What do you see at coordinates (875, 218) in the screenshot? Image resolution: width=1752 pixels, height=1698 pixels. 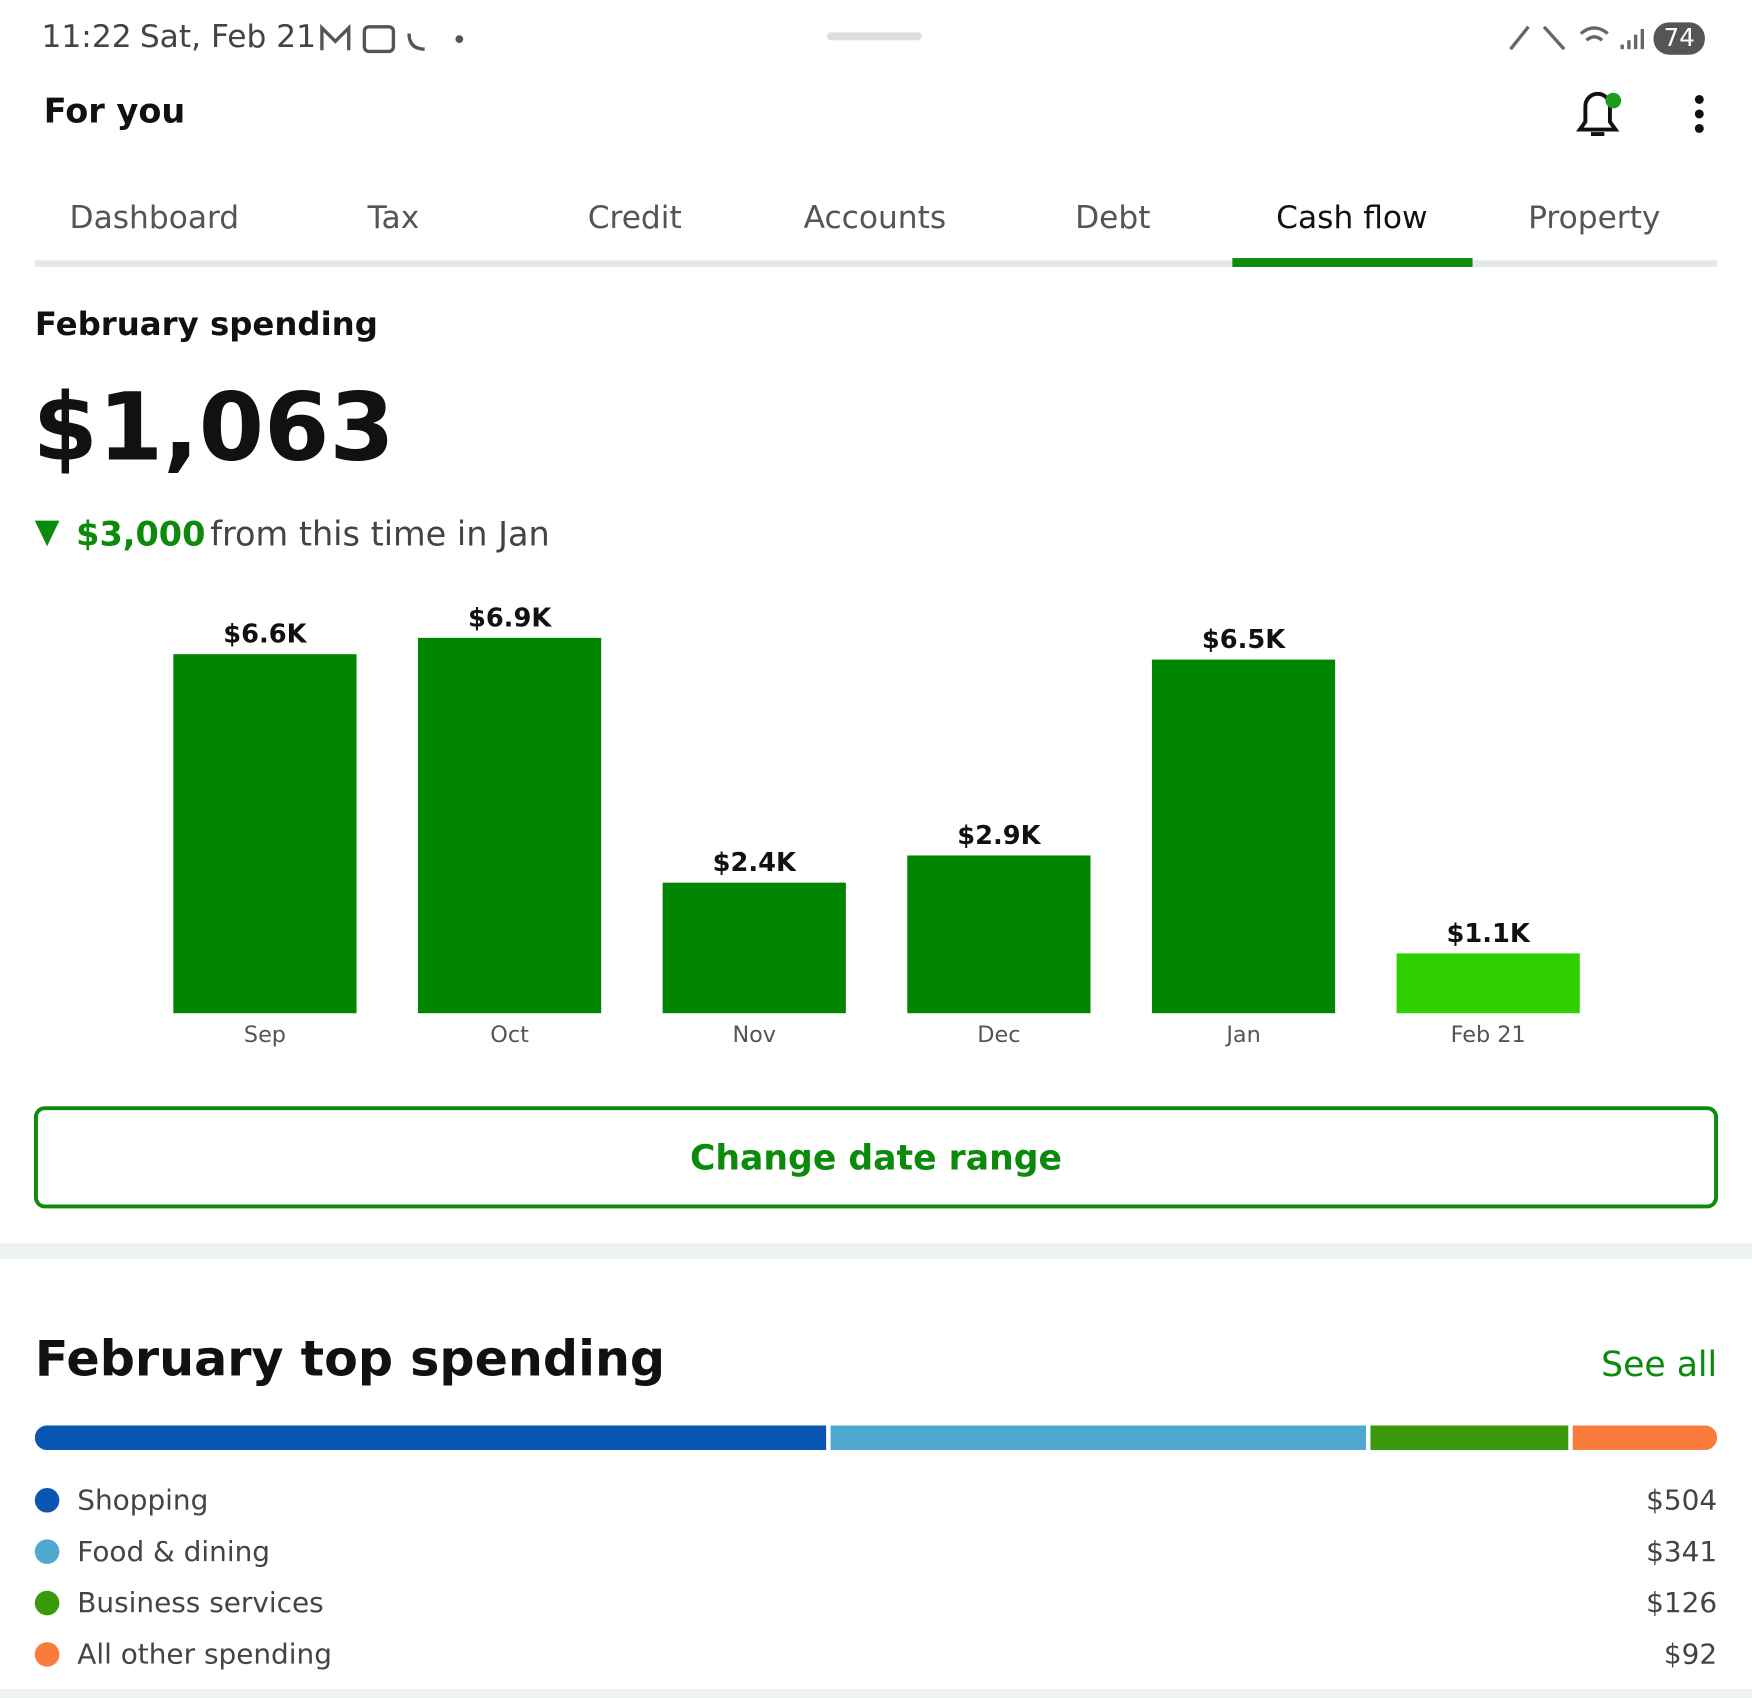 I see `tab: Accounts` at bounding box center [875, 218].